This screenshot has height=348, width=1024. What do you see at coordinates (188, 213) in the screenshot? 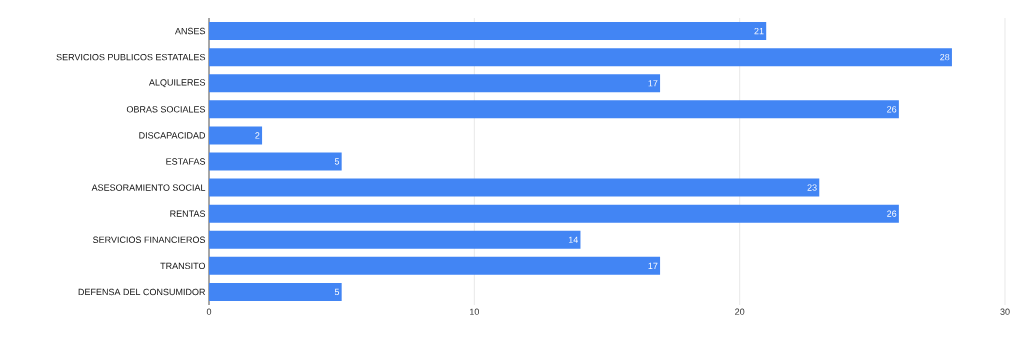
I see `y-tick-label: RENTAS` at bounding box center [188, 213].